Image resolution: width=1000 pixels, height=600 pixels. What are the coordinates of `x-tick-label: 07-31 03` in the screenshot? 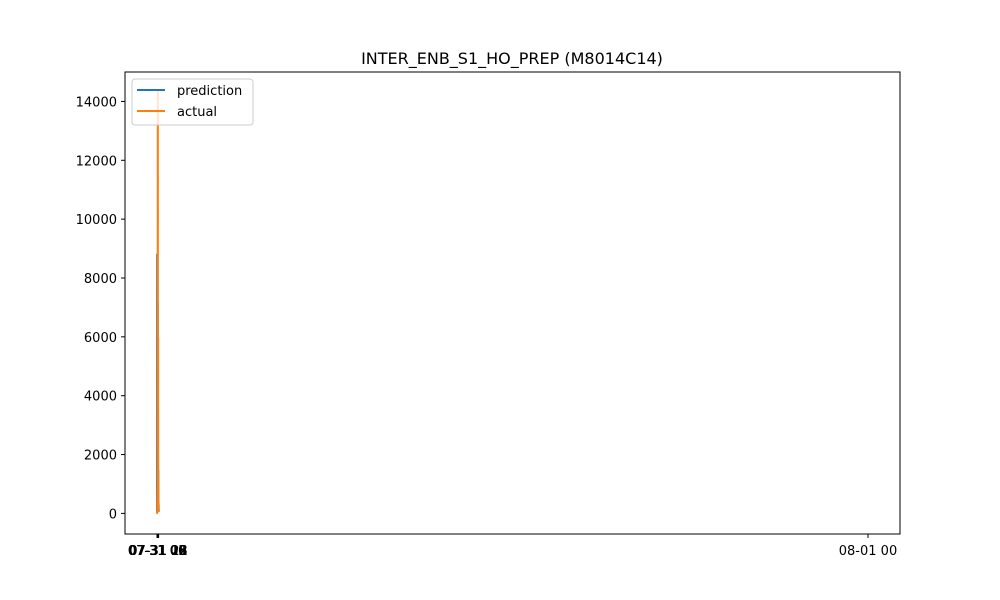 It's located at (157, 551).